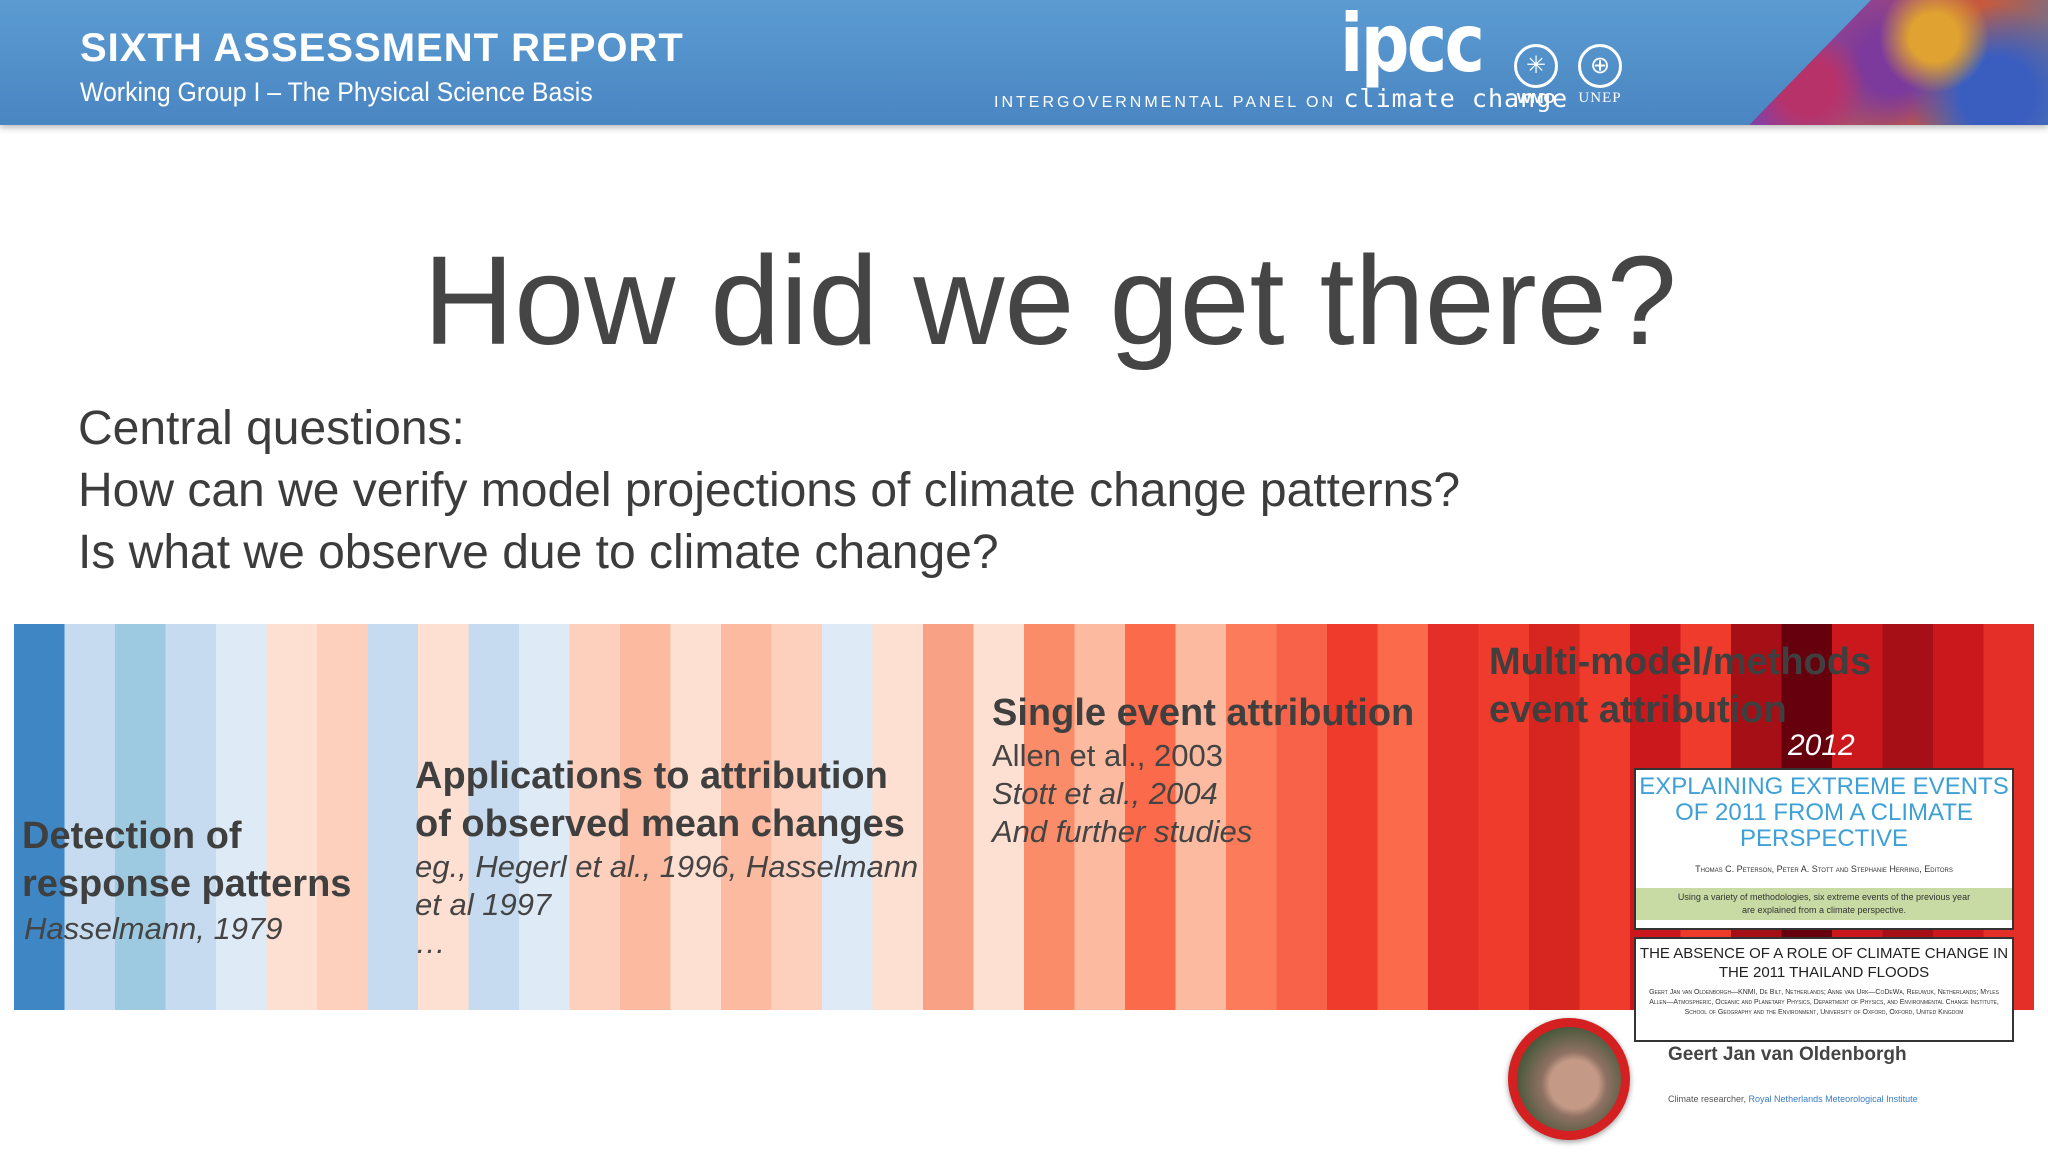 This screenshot has height=1152, width=2048. Describe the element at coordinates (1638, 710) in the screenshot. I see `heading-line: event attribution` at that location.